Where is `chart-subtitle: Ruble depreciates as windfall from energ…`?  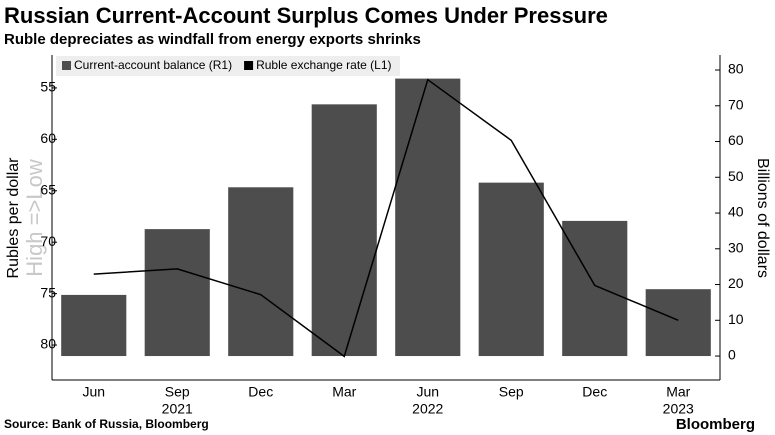 chart-subtitle: Ruble depreciates as windfall from energ… is located at coordinates (212, 39).